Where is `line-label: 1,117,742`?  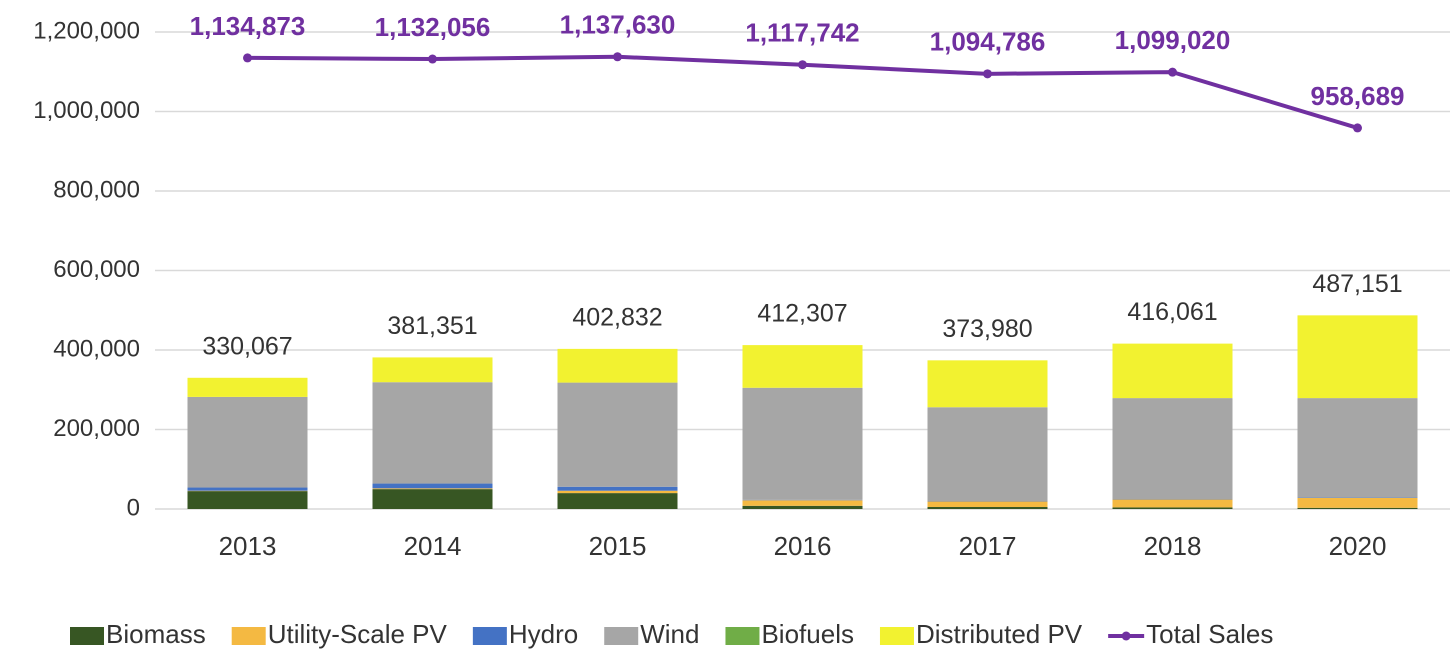
line-label: 1,117,742 is located at coordinates (802, 33).